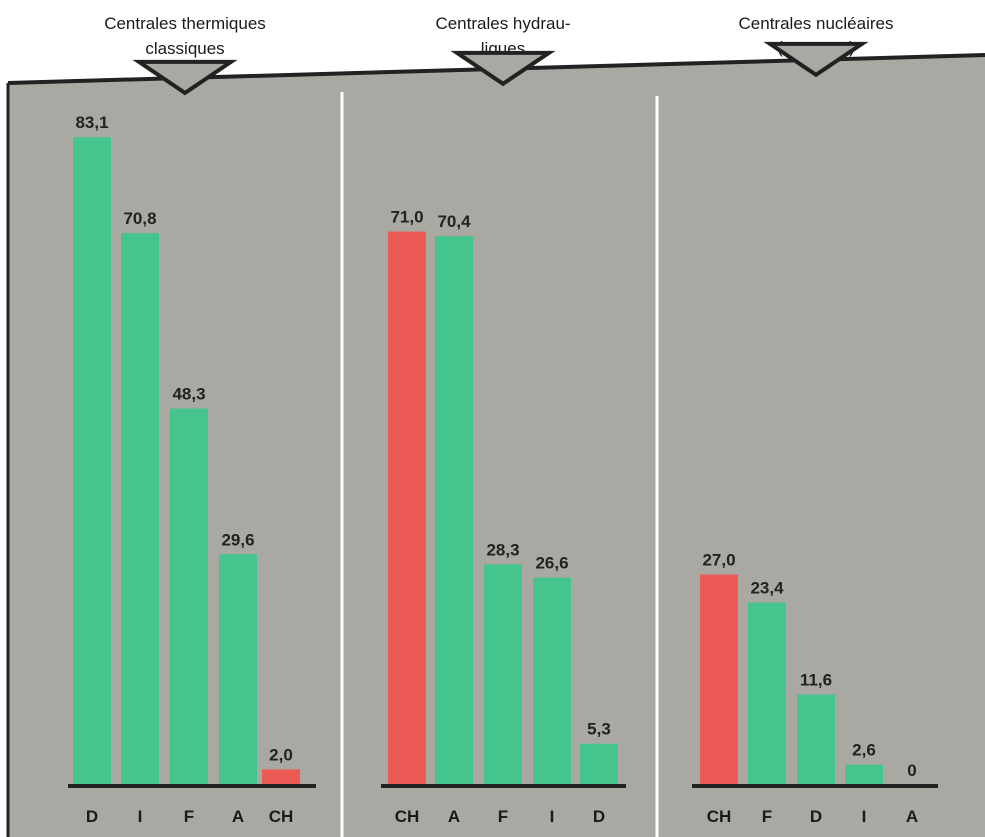 The height and width of the screenshot is (837, 985). Describe the element at coordinates (816, 680) in the screenshot. I see `bar-value-label: 11,6` at that location.